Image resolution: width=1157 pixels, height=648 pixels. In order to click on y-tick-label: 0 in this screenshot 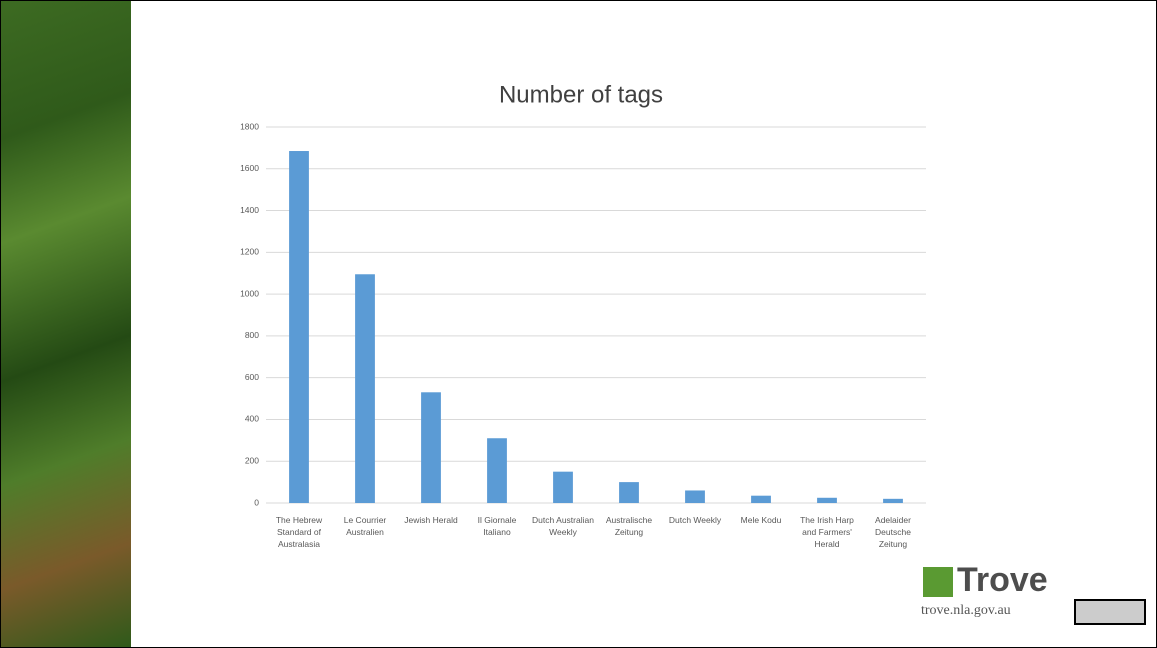, I will do `click(256, 502)`.